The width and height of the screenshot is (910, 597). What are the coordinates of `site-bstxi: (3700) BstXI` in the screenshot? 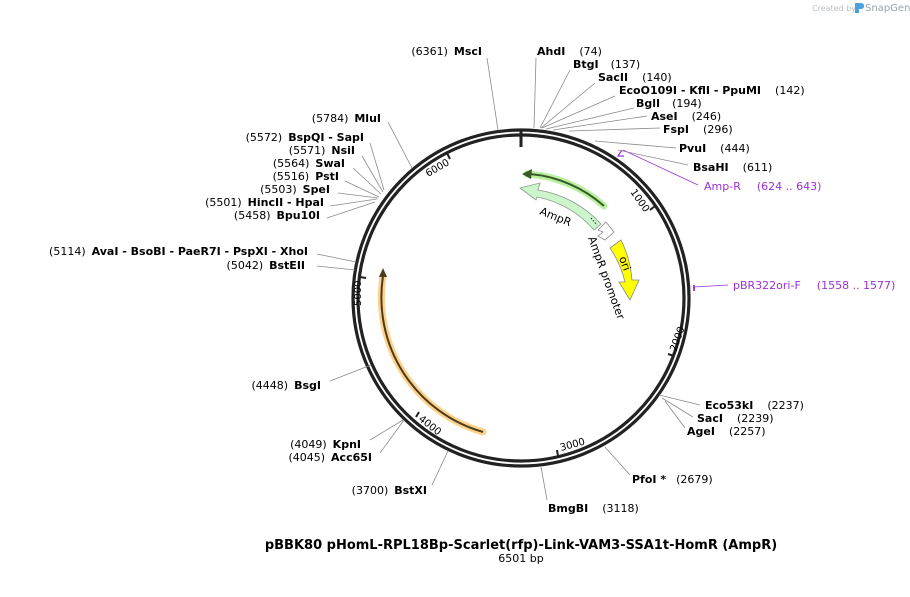 It's located at (389, 490).